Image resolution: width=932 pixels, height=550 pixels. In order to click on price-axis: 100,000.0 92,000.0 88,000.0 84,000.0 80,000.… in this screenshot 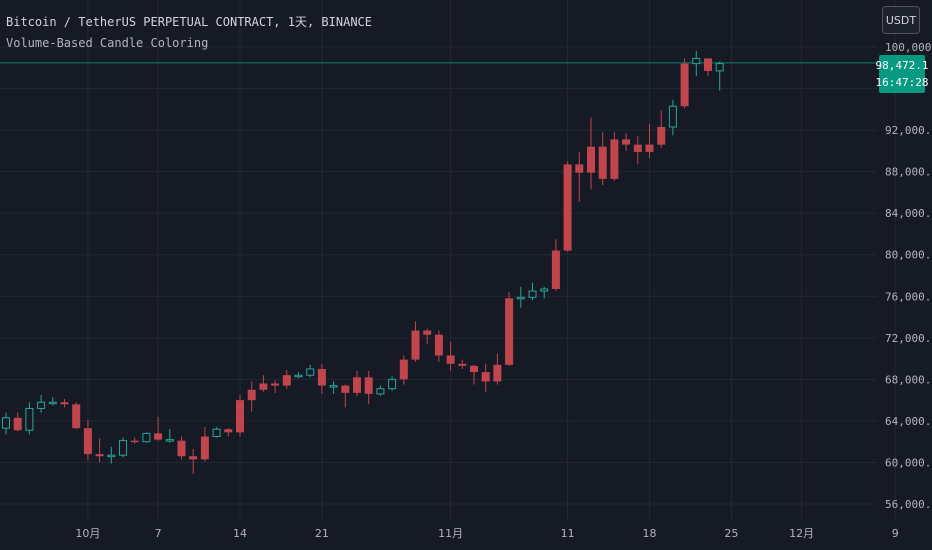, I will do `click(908, 276)`.